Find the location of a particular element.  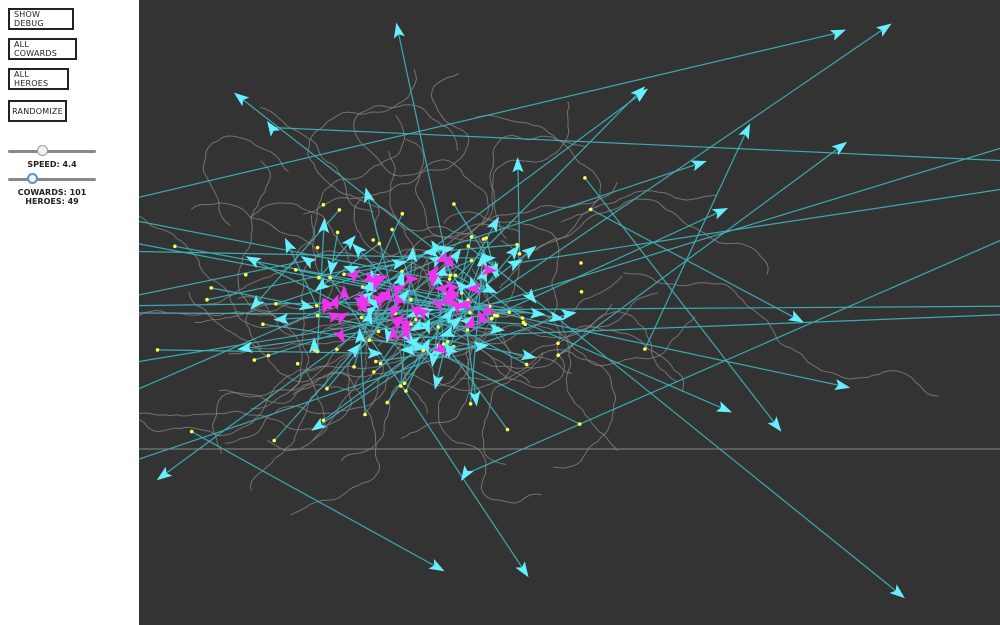

randomize-button: RANDOMIZE is located at coordinates (37, 111).